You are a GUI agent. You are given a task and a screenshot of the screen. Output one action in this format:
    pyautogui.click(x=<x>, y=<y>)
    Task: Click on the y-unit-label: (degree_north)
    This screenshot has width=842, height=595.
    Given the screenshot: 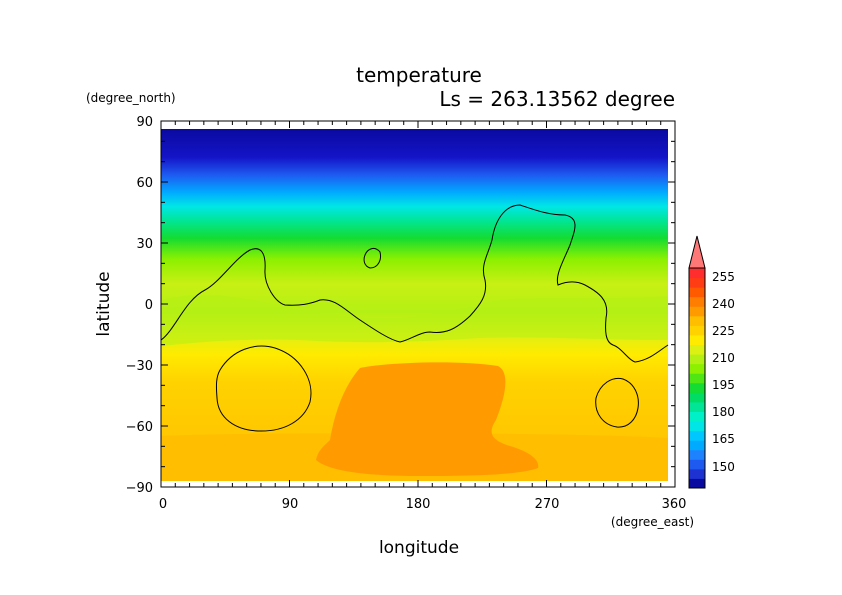 What is the action you would take?
    pyautogui.click(x=131, y=98)
    